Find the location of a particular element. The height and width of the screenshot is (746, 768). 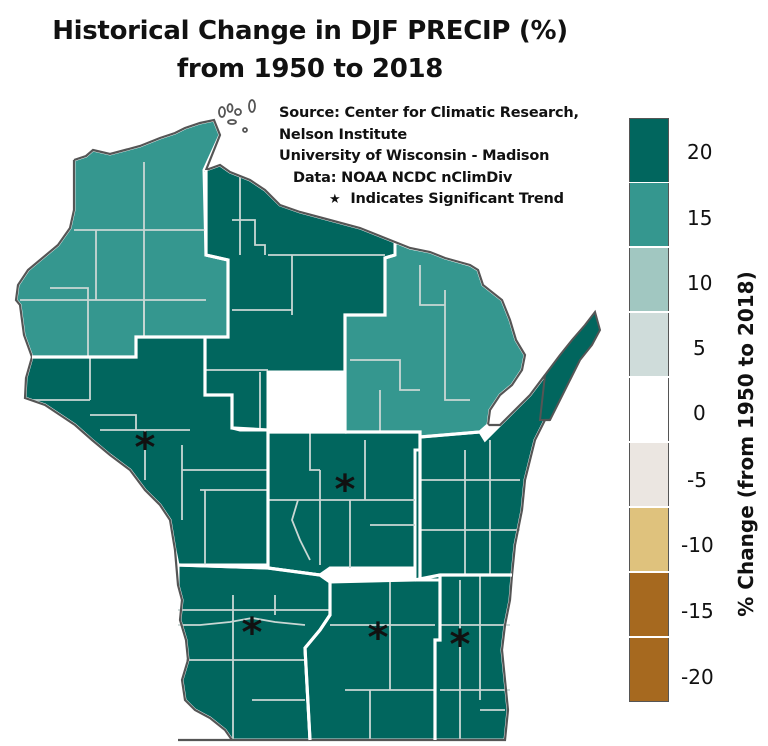

legend-tick: 5 is located at coordinates (699, 348).